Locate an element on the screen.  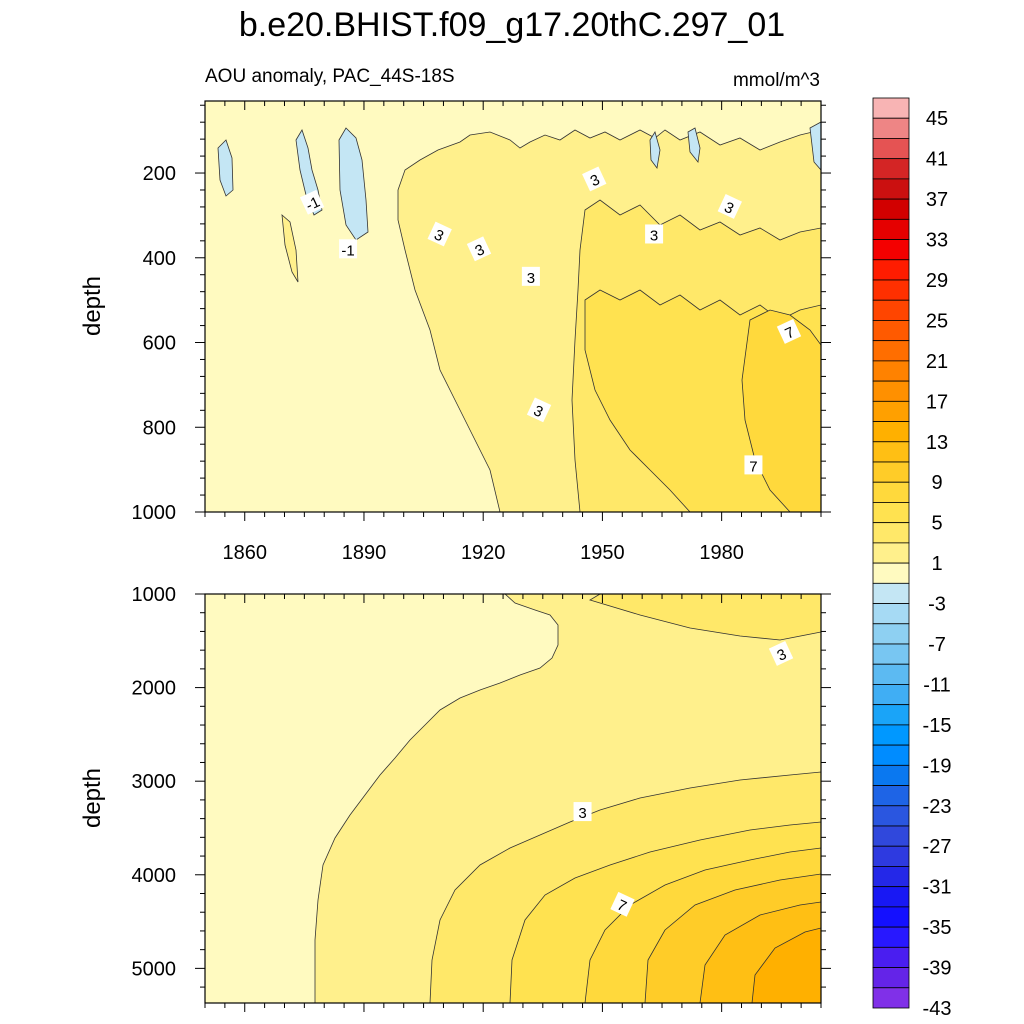
upper-y-axis-label: depth is located at coordinates (92, 306).